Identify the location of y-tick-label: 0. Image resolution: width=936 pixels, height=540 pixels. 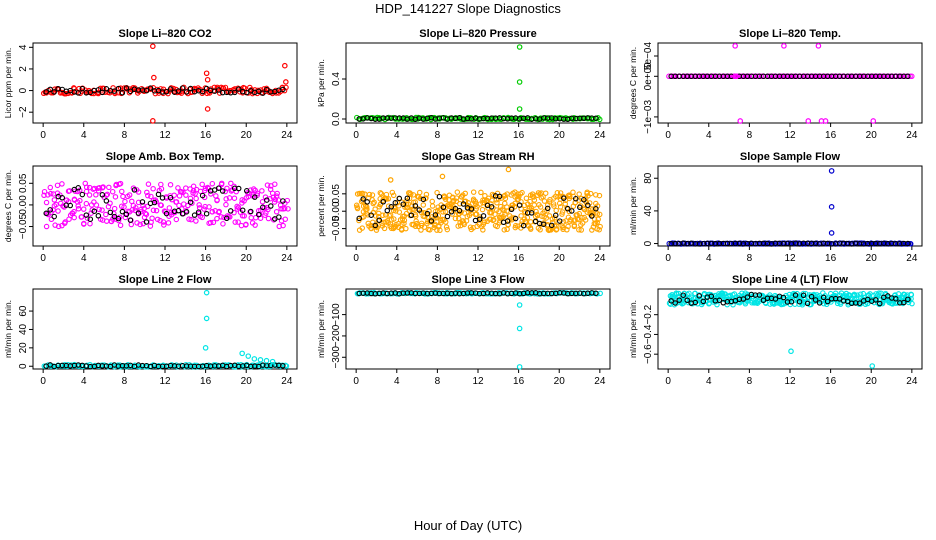
(23, 366).